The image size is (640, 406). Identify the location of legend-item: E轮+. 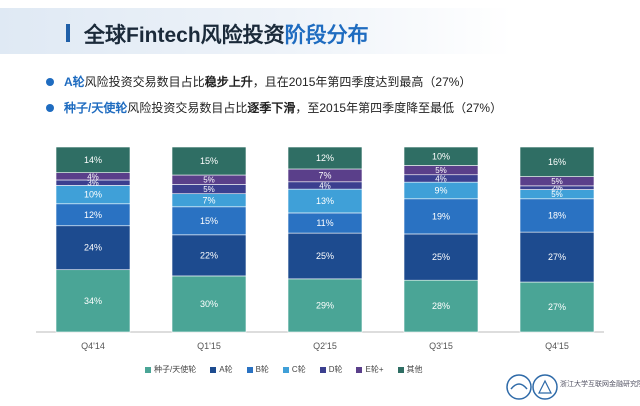
(370, 369).